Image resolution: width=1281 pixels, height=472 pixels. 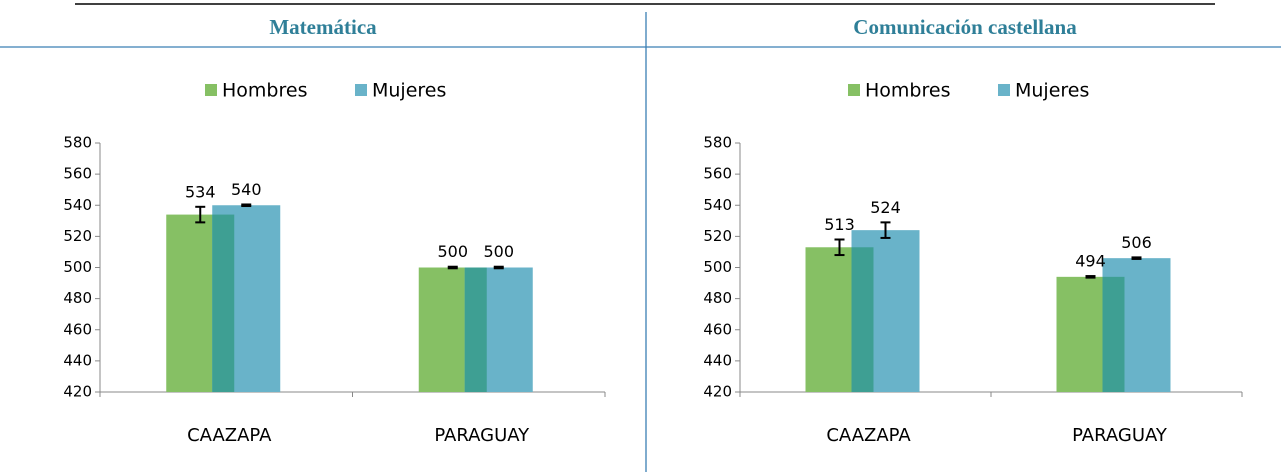 I want to click on chart-title: Comunicación castellana, so click(x=965, y=27).